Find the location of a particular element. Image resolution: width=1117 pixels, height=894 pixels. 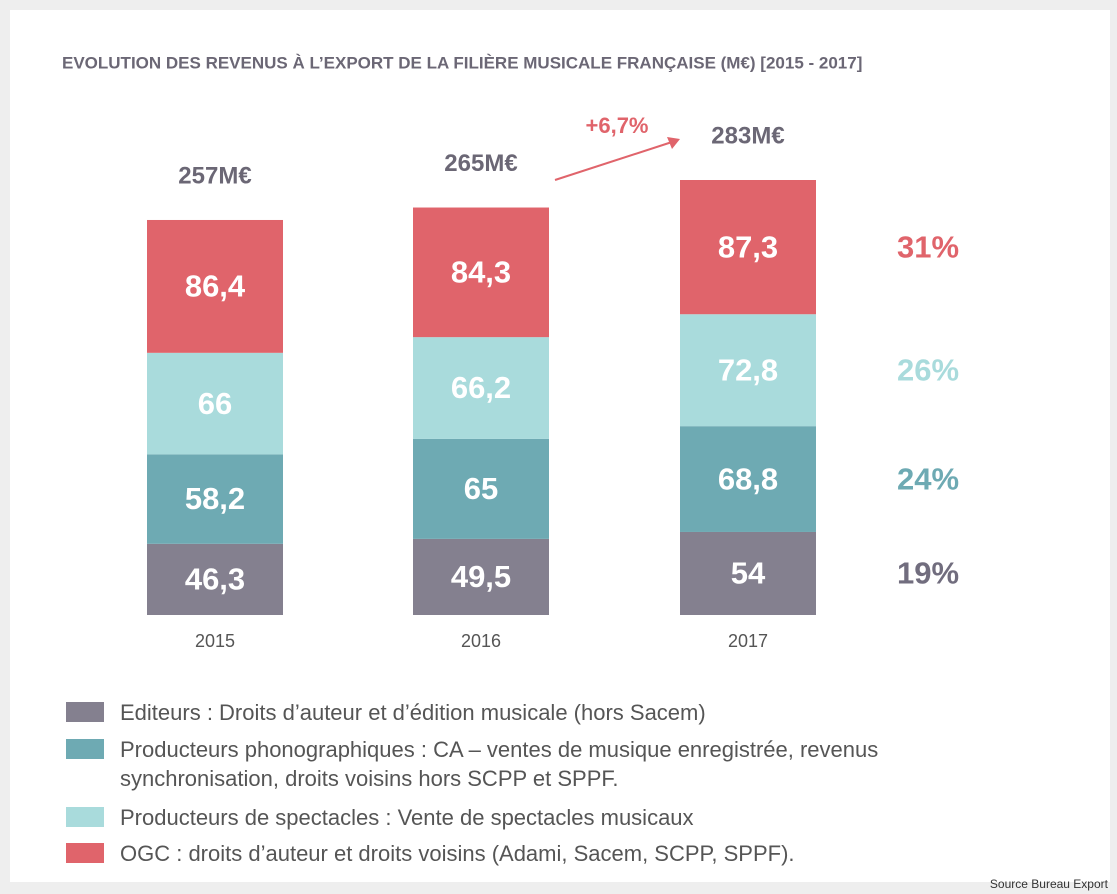

share-label: 19% is located at coordinates (928, 573).